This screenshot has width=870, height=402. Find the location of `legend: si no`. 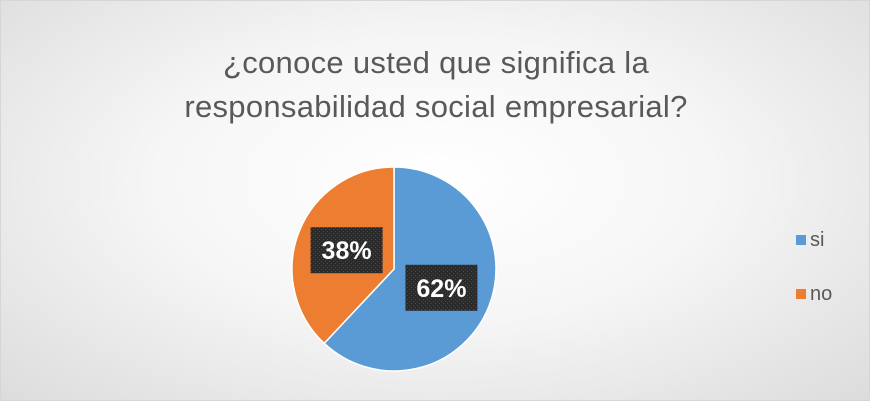

legend: si no is located at coordinates (814, 279).